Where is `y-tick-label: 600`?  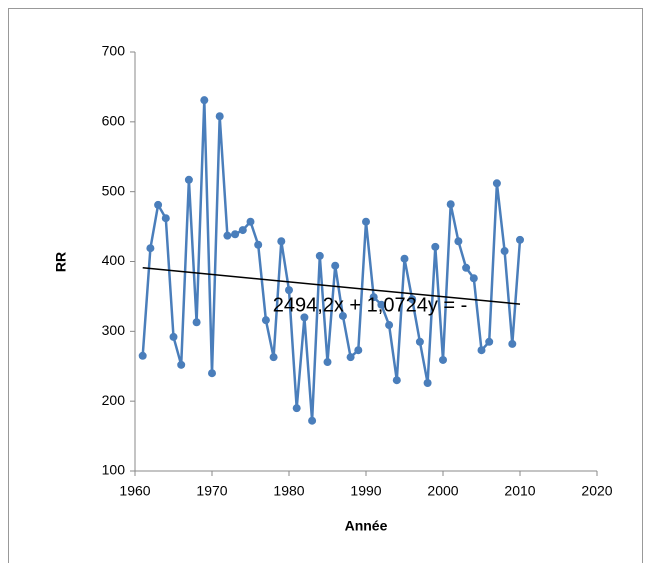
y-tick-label: 600 is located at coordinates (114, 121).